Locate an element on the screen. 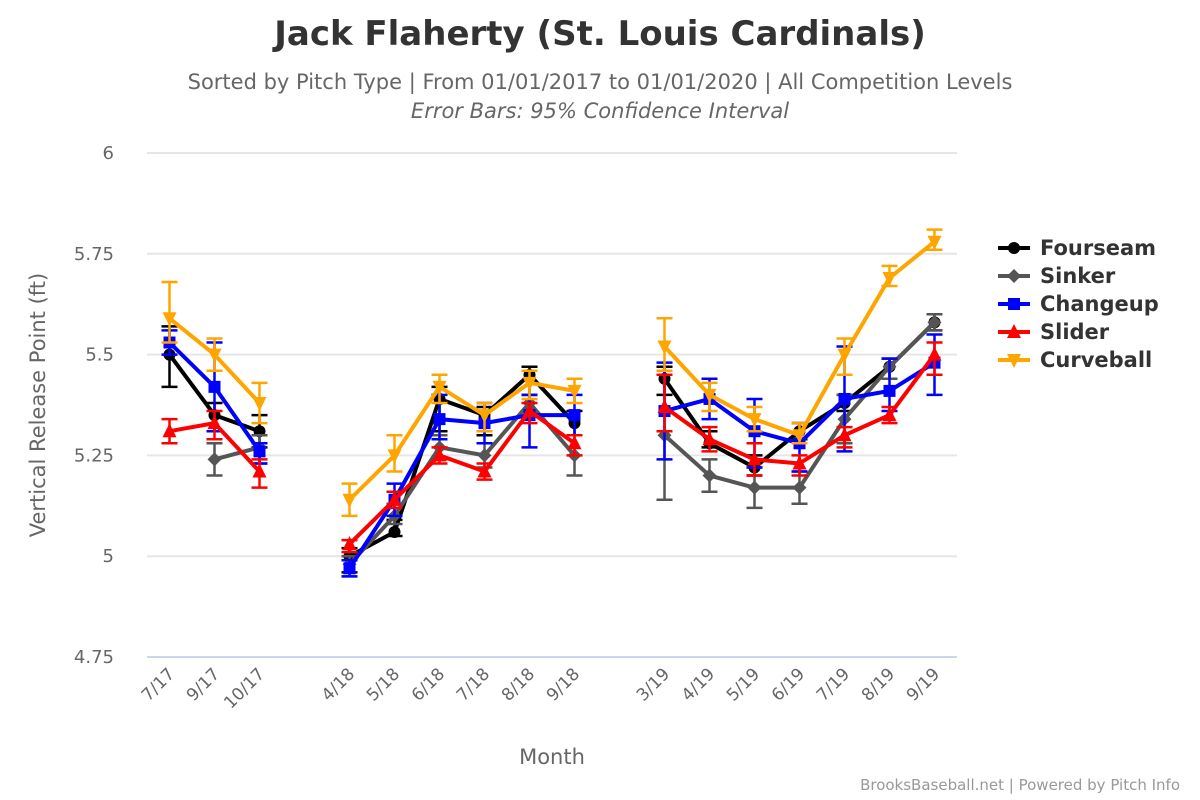 This screenshot has height=800, width=1200. x-tick-label: 7/18 is located at coordinates (473, 684).